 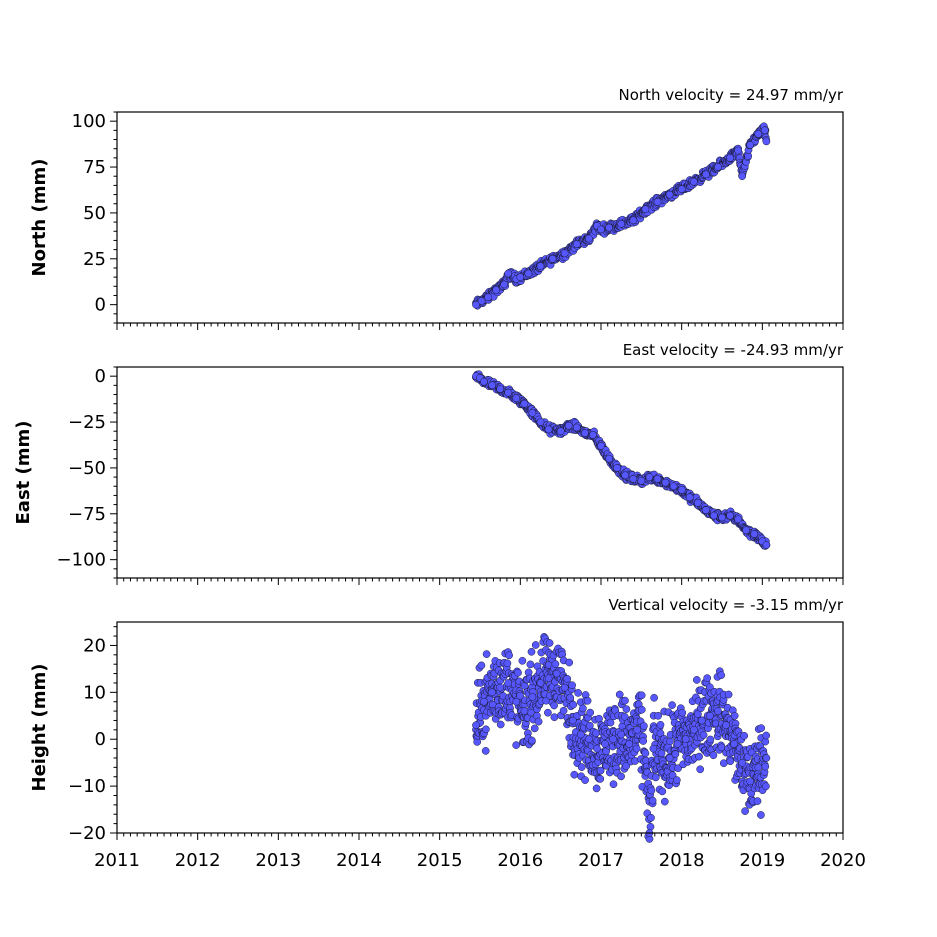 What do you see at coordinates (843, 860) in the screenshot?
I see `x-tick-label: 2020` at bounding box center [843, 860].